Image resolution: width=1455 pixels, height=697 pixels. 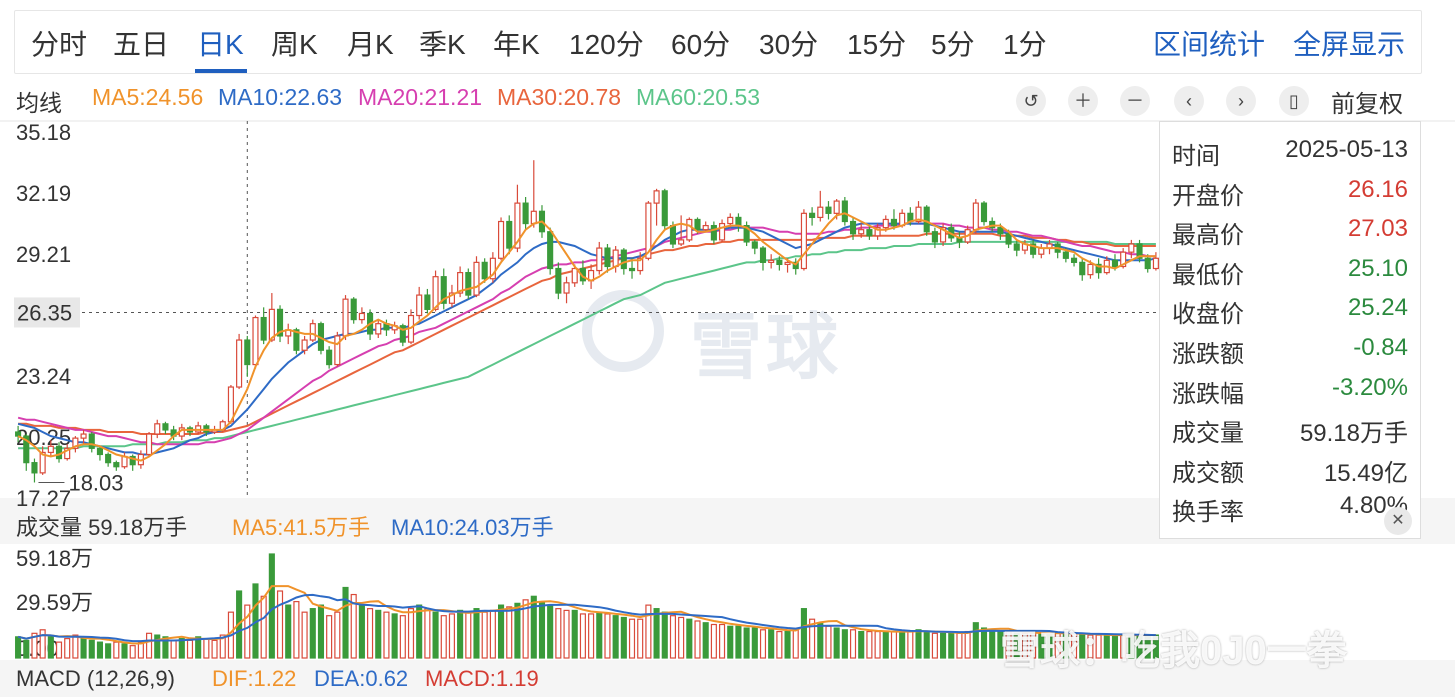 What do you see at coordinates (1135, 101) in the screenshot?
I see `zoom-out-icon: －` at bounding box center [1135, 101].